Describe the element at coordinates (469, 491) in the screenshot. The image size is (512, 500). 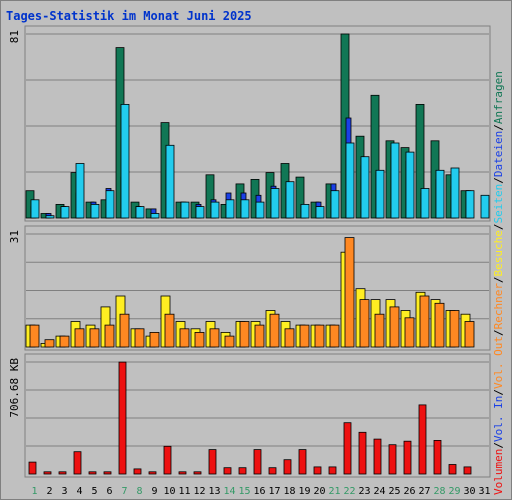
I see `x-tick-label-day-30: 30` at that location.